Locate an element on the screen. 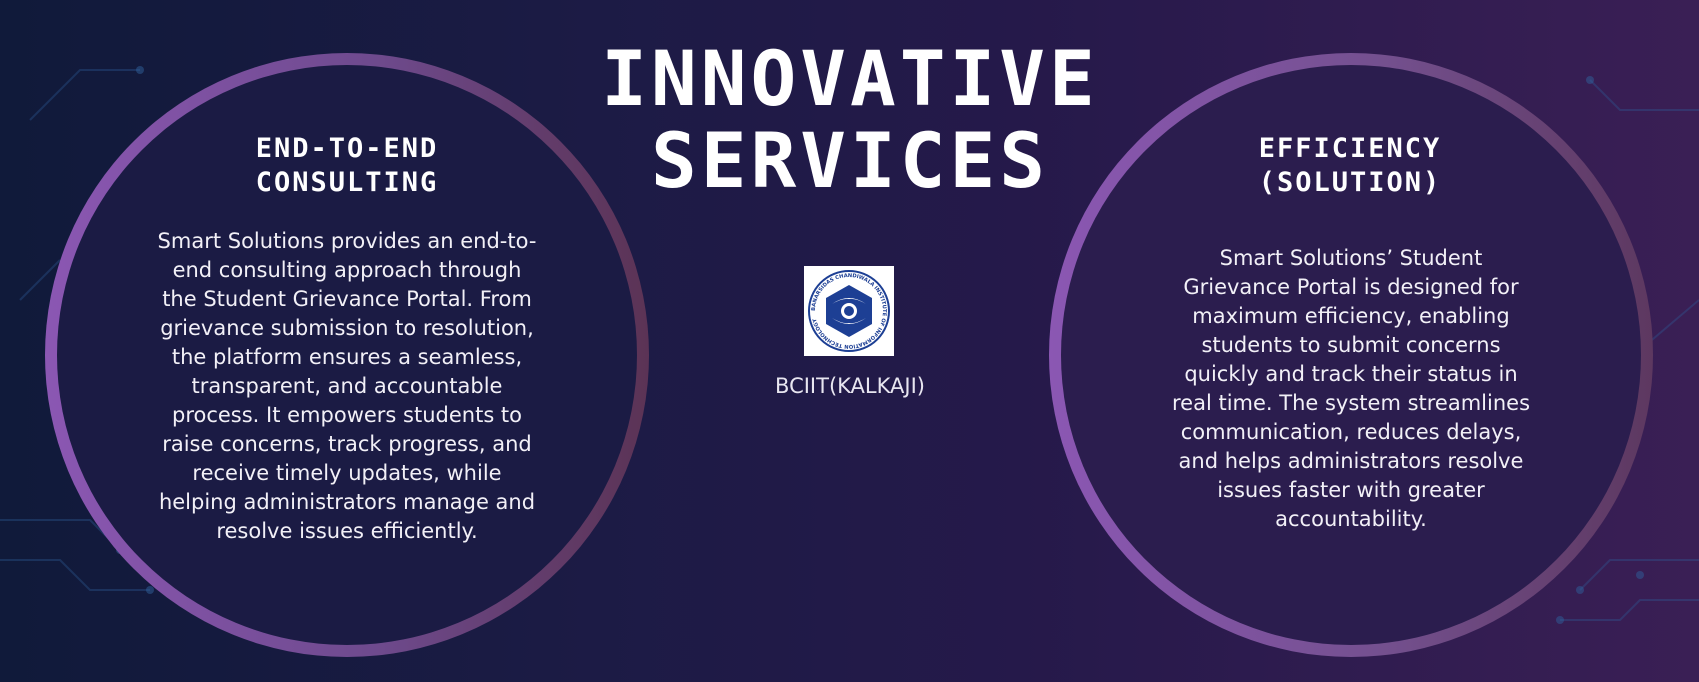 The height and width of the screenshot is (682, 1699). left-heading-line1: END-TO-END is located at coordinates (347, 148).